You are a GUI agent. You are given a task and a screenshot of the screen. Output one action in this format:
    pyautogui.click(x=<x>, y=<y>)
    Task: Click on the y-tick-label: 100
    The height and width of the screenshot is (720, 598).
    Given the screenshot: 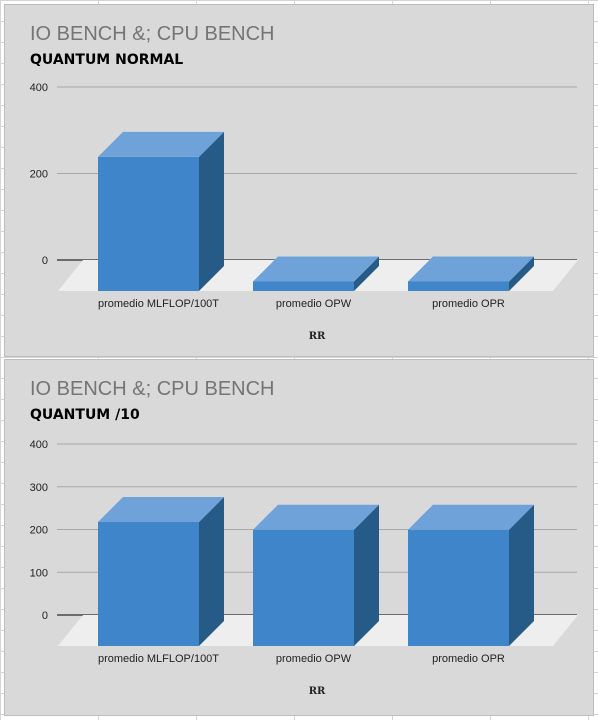 What is the action you would take?
    pyautogui.click(x=39, y=573)
    